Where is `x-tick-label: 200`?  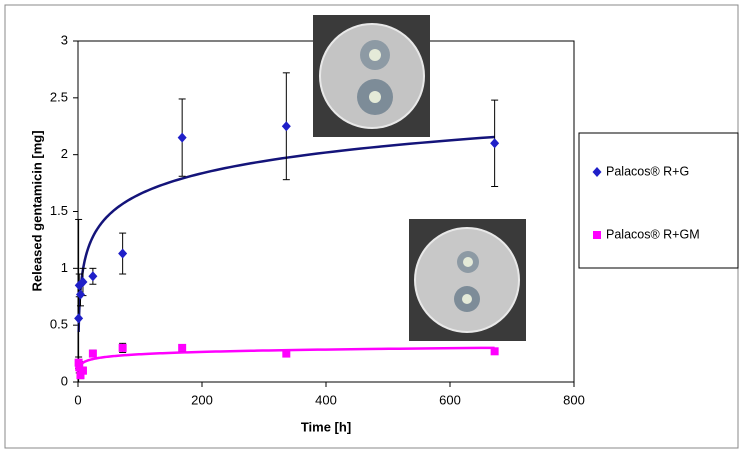 x-tick-label: 200 is located at coordinates (202, 399).